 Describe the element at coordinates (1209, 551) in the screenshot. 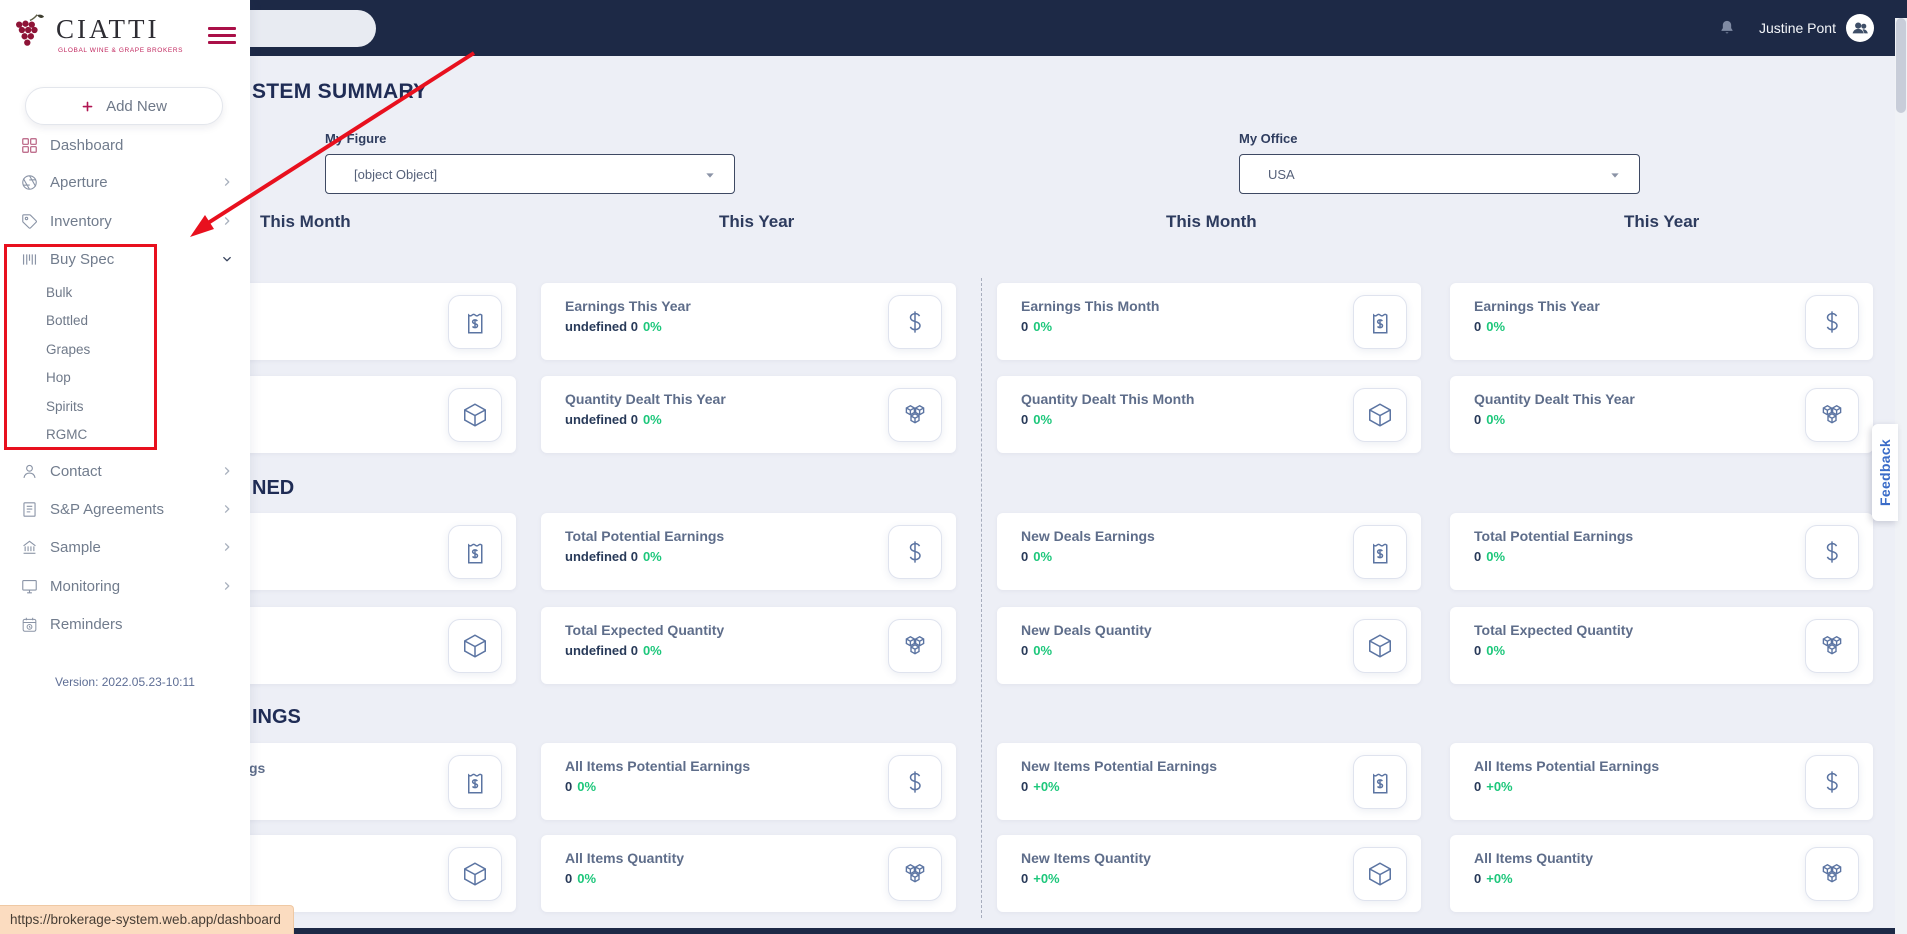

I see `stat-card-new-deals-earnings: New Deals Earnings 0 0%` at that location.